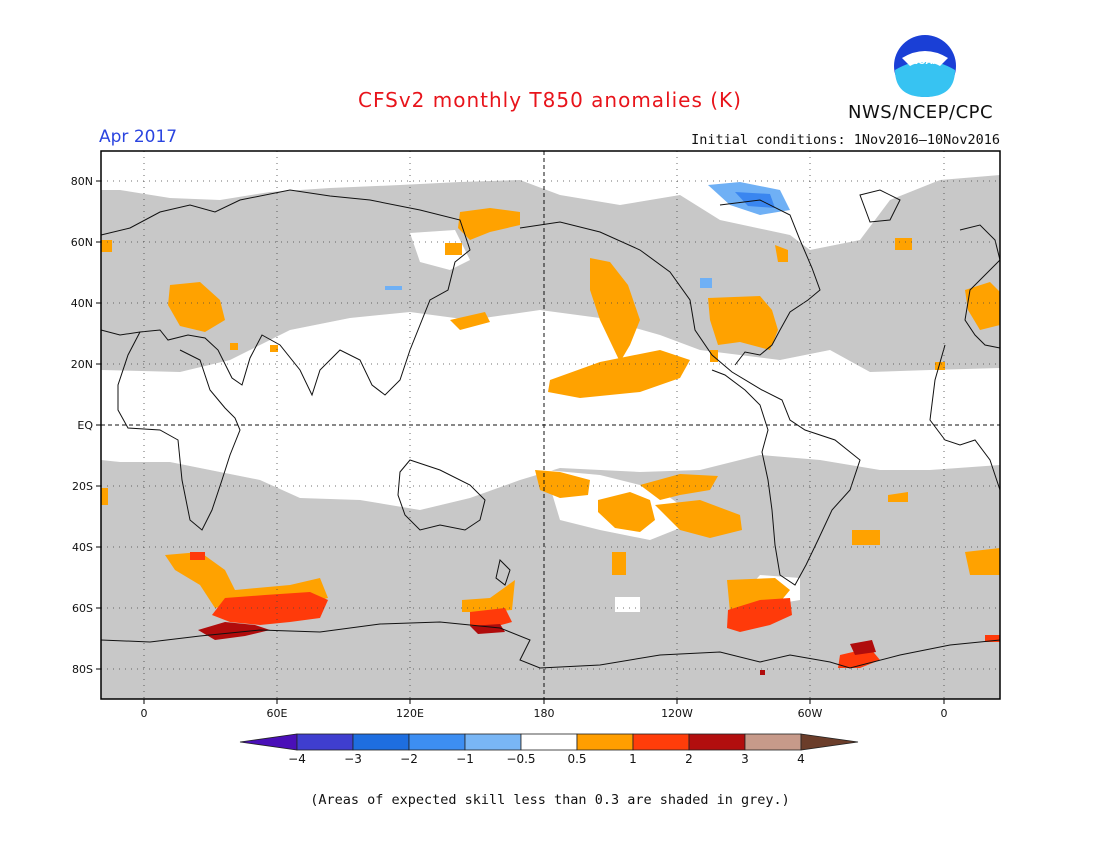 The height and width of the screenshot is (850, 1100). What do you see at coordinates (801, 759) in the screenshot?
I see `colorbar-label: 4` at bounding box center [801, 759].